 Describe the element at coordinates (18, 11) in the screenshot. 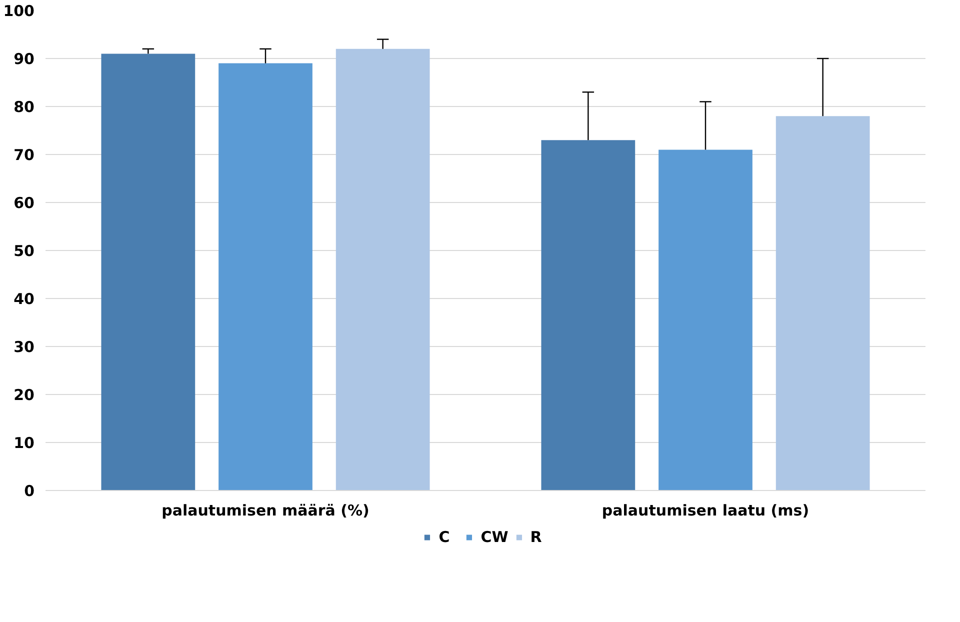

I see `y-tick-label: 100` at that location.